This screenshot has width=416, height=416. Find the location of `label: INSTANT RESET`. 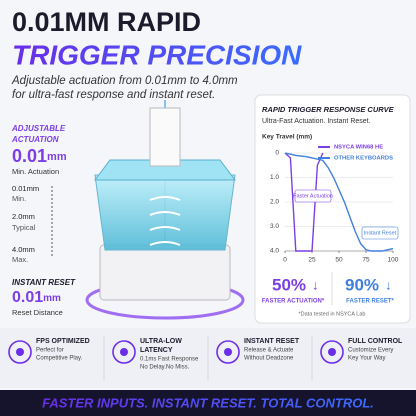

label: INSTANT RESET is located at coordinates (44, 282).